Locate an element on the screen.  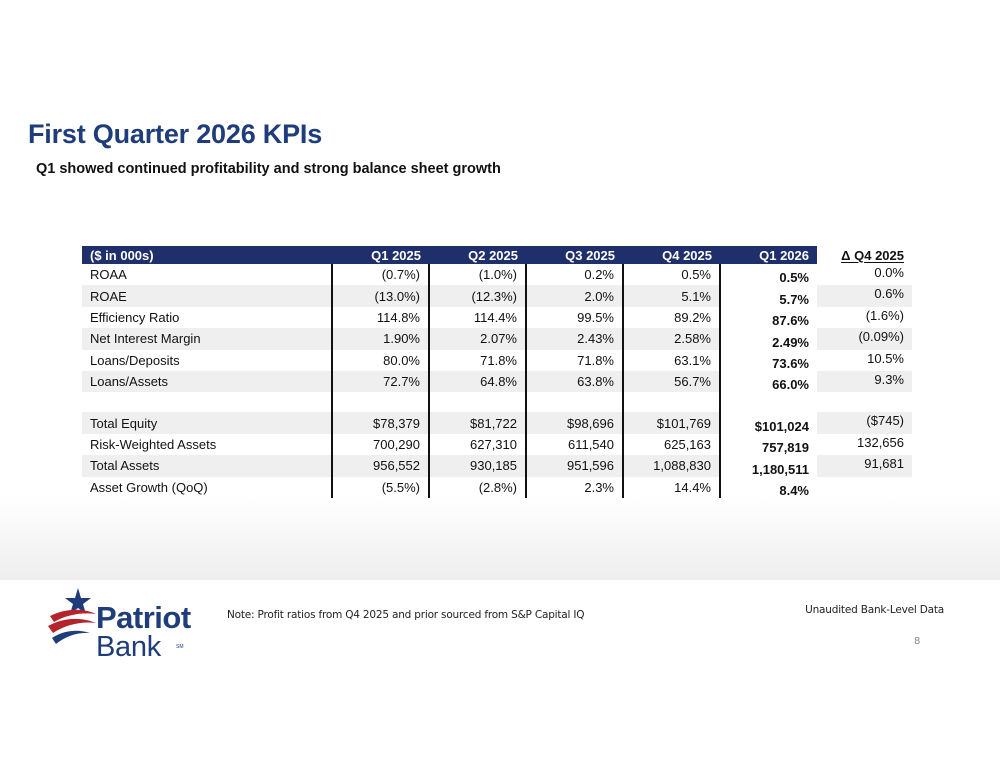
cell-value: (12.3%) is located at coordinates (478, 296).